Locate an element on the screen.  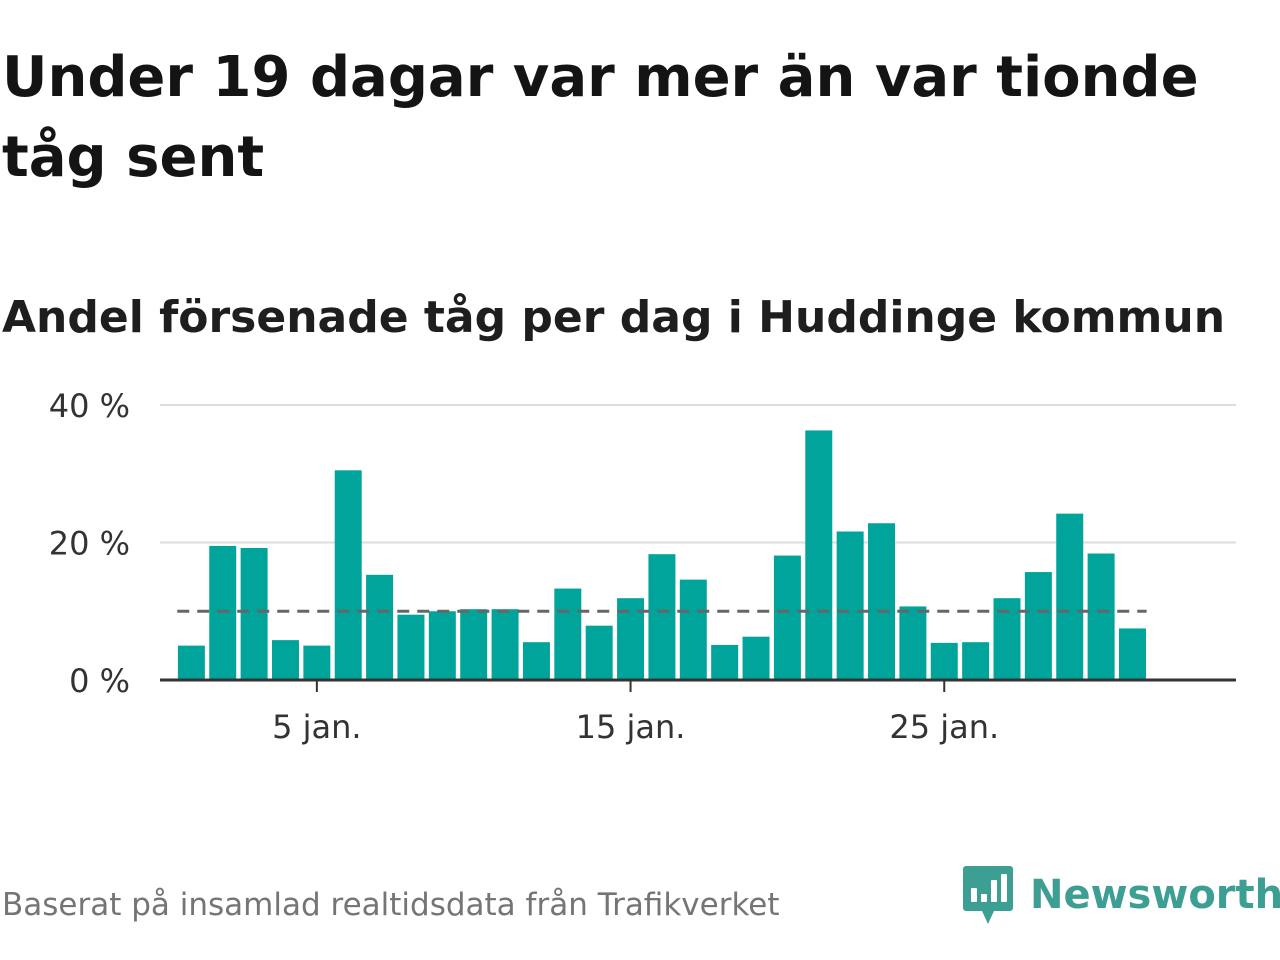
brand-name: Newsworthy is located at coordinates (1155, 895).